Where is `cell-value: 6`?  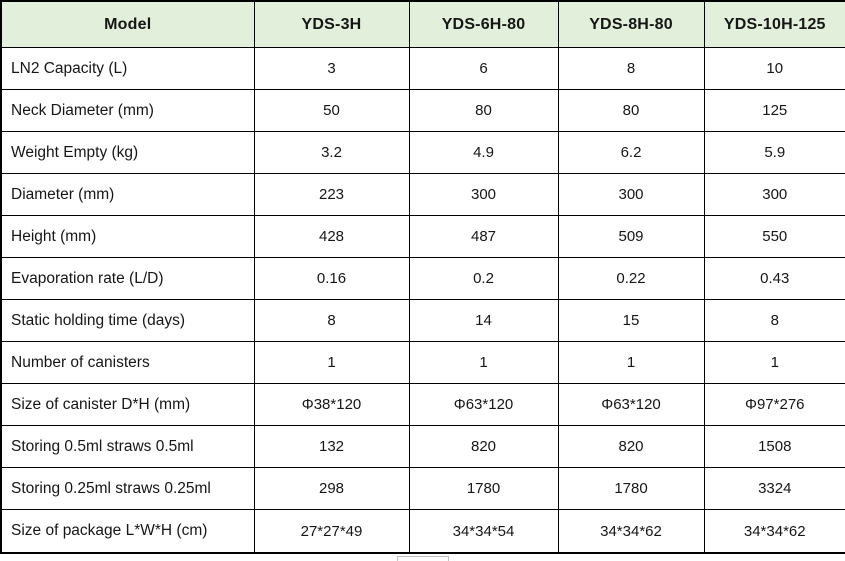 cell-value: 6 is located at coordinates (483, 68).